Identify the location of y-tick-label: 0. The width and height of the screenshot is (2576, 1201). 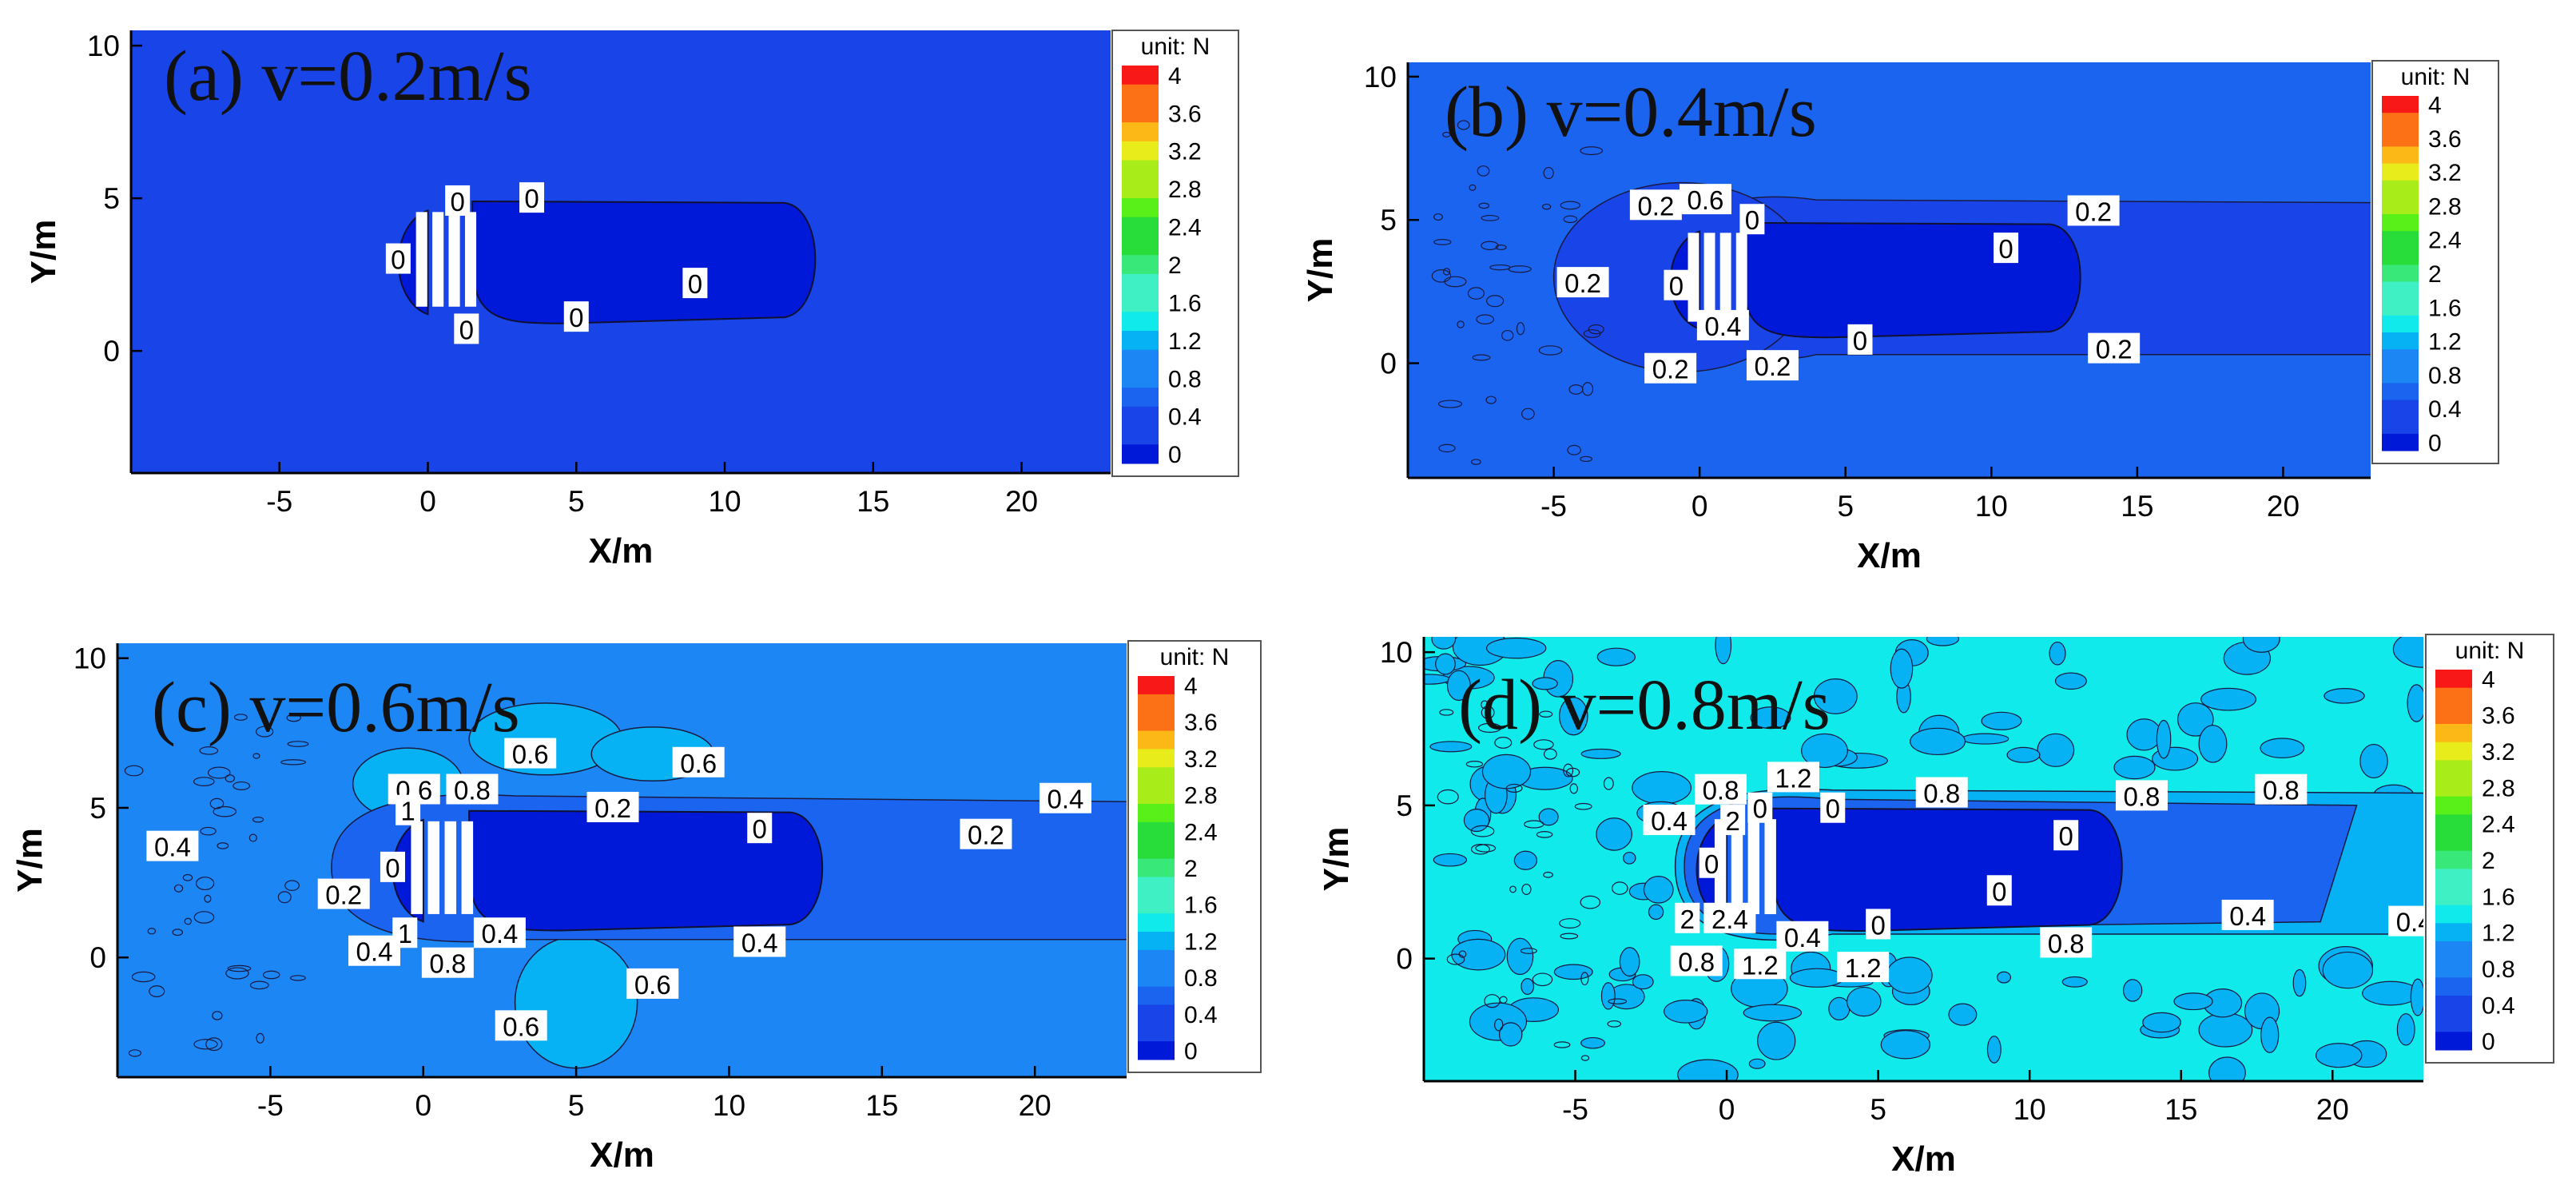
(97, 957).